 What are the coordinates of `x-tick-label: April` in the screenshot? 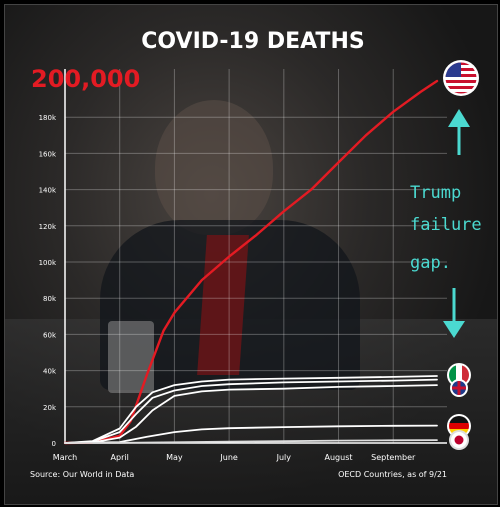 It's located at (120, 457).